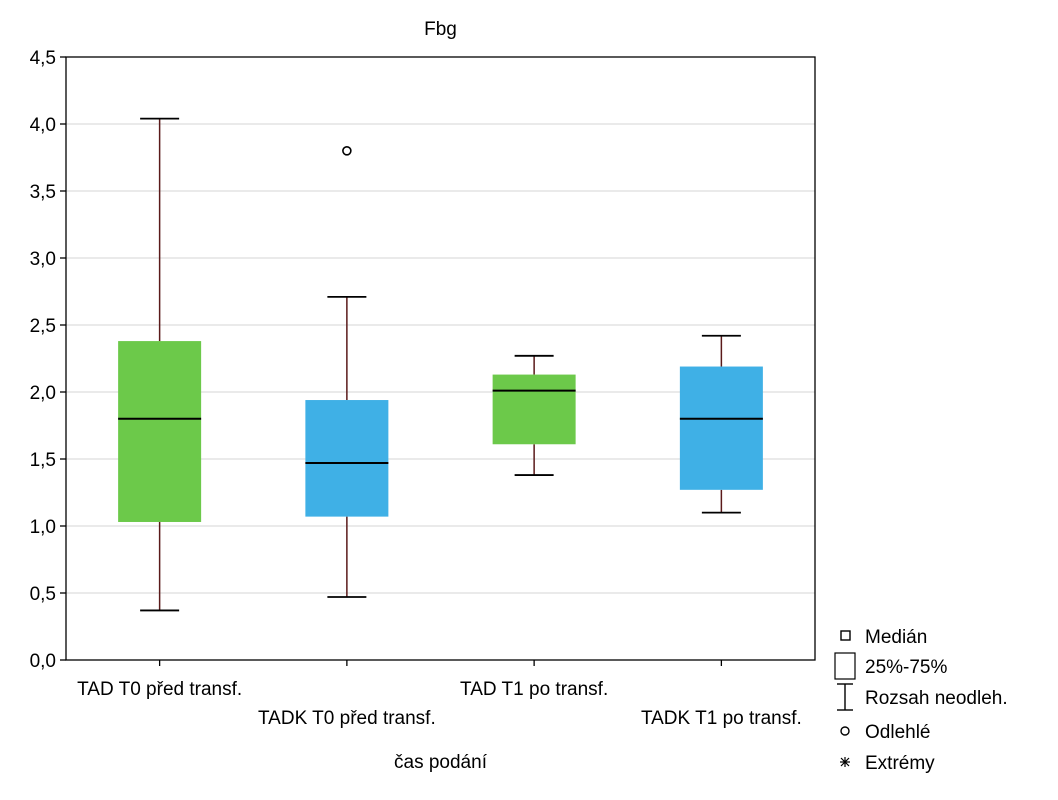  What do you see at coordinates (43, 661) in the screenshot?
I see `y-tick-label: 0,0` at bounding box center [43, 661].